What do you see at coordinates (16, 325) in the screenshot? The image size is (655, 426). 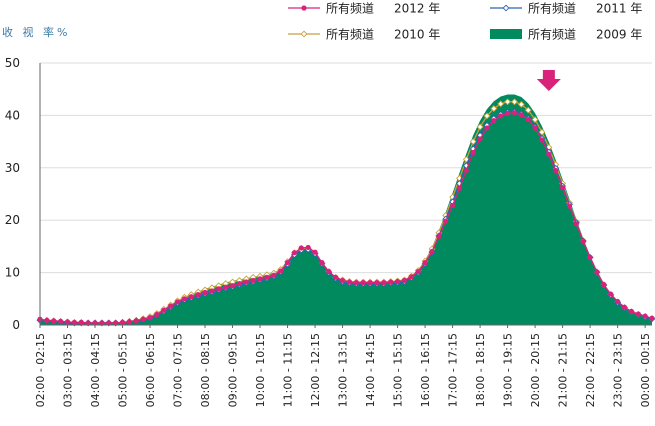 I see `y-tick-label: 0` at bounding box center [16, 325].